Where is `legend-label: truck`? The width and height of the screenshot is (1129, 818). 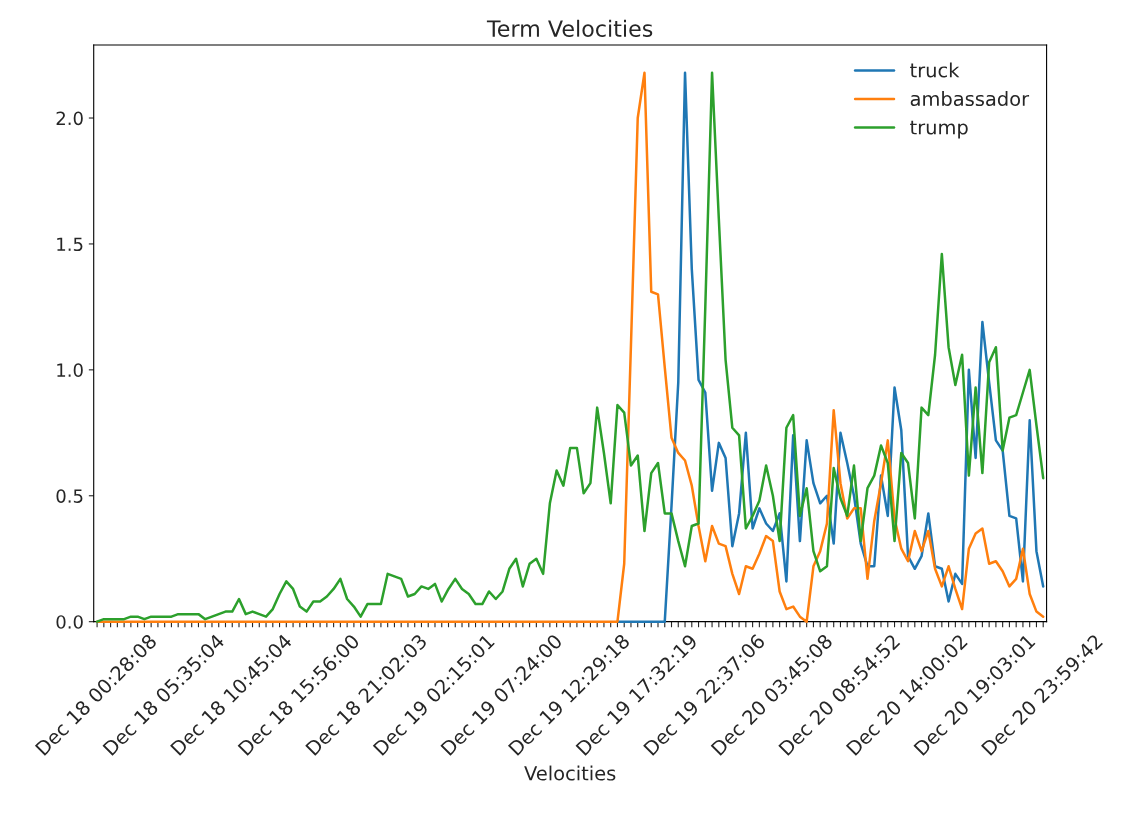
legend-label: truck is located at coordinates (935, 70).